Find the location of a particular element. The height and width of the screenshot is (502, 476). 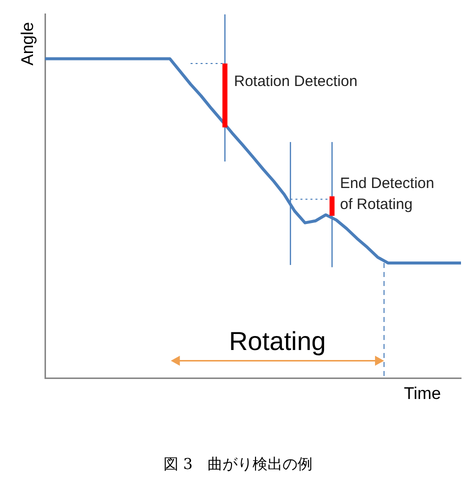

annotation: Rotating is located at coordinates (277, 341).